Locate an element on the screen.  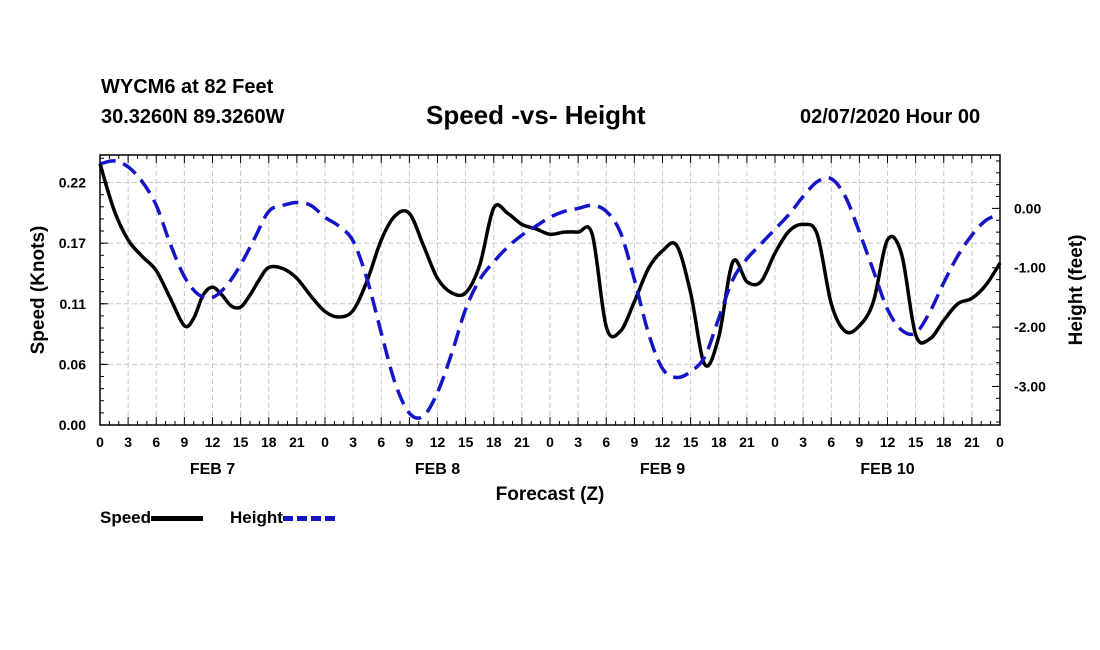
y-left-tick-label: 0.17 is located at coordinates (72, 243).